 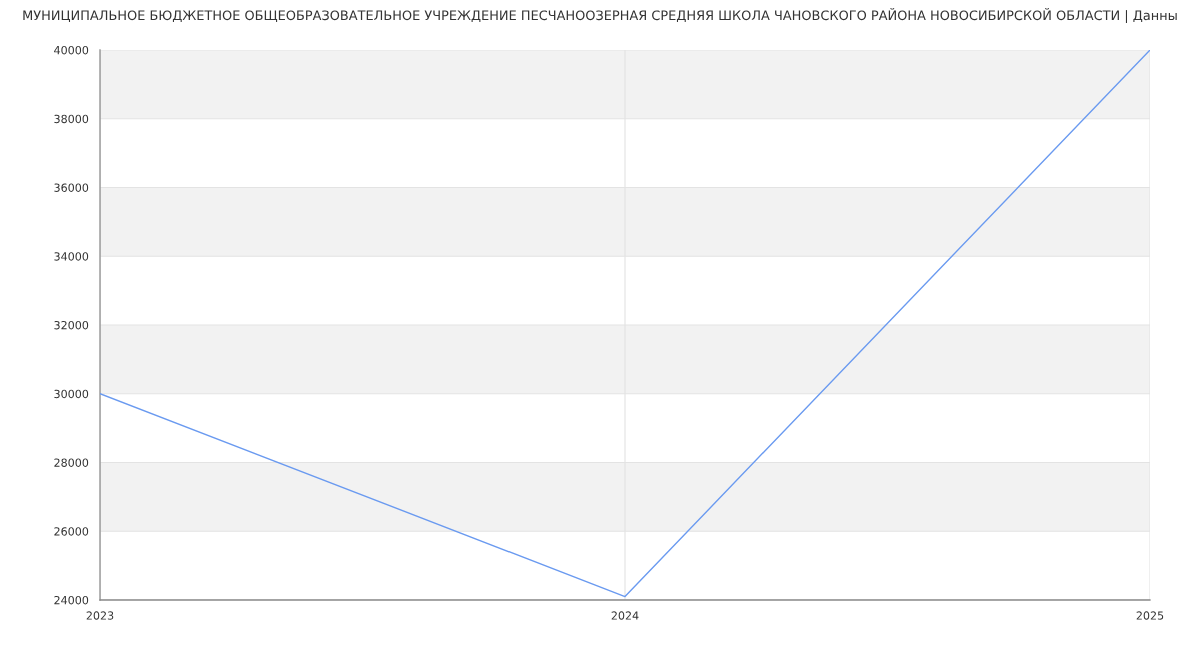 I want to click on x-tick-label: 2023, so click(x=100, y=615).